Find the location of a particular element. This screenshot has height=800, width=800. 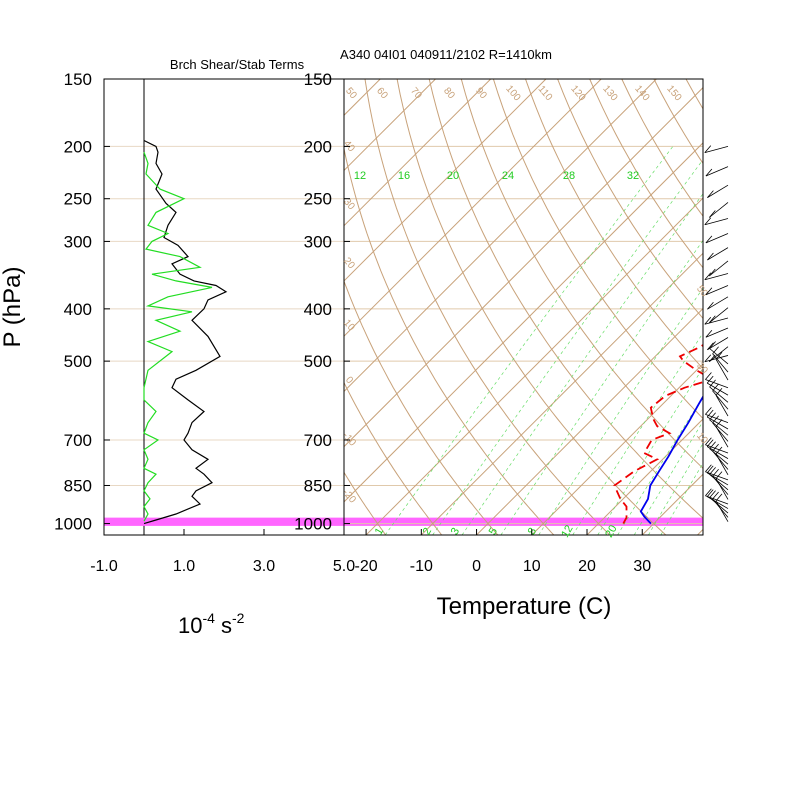

left-ytick-label-6: 700 is located at coordinates (78, 440).